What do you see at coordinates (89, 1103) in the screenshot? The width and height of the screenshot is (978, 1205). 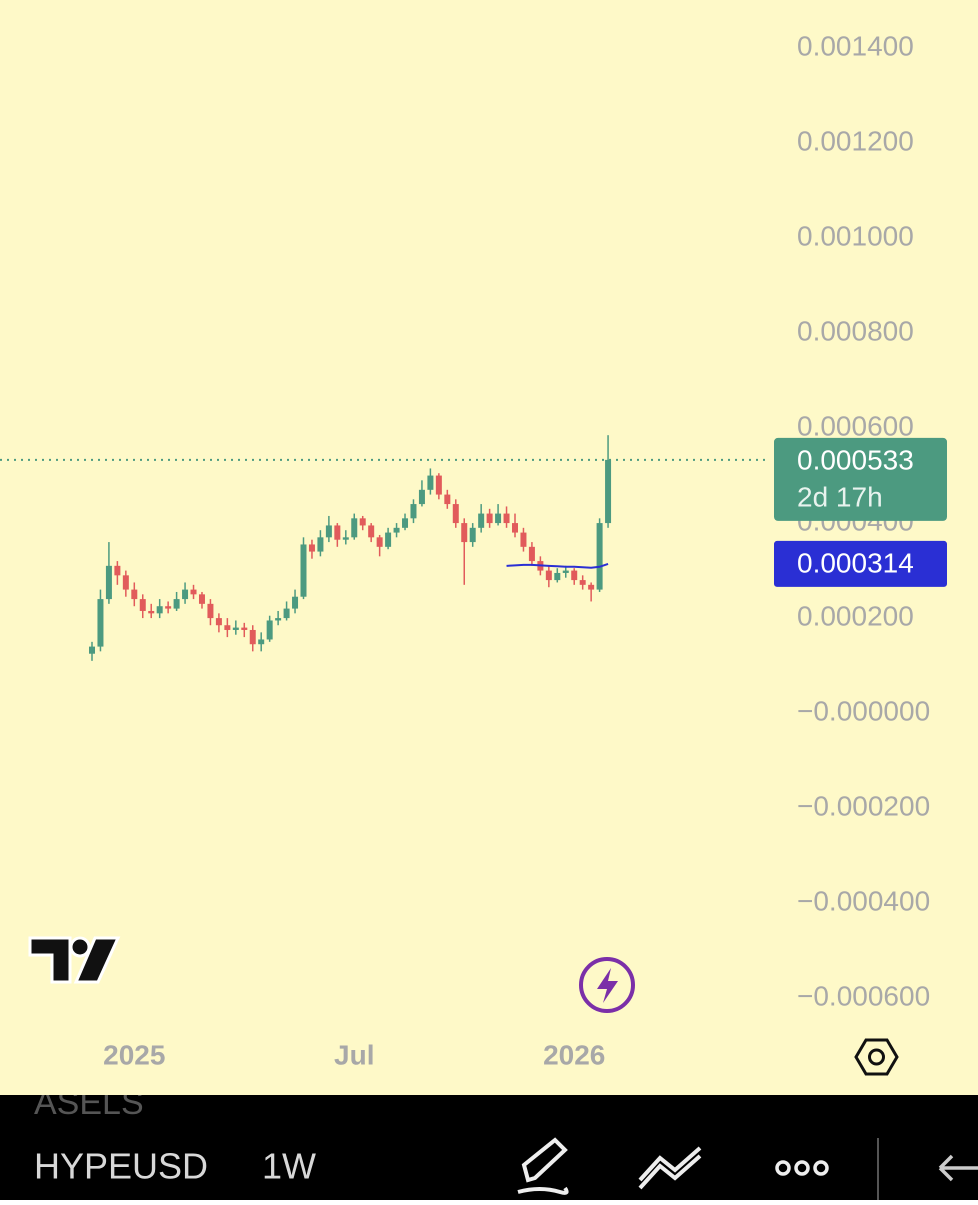 I see `symbol-behind: ASELS` at bounding box center [89, 1103].